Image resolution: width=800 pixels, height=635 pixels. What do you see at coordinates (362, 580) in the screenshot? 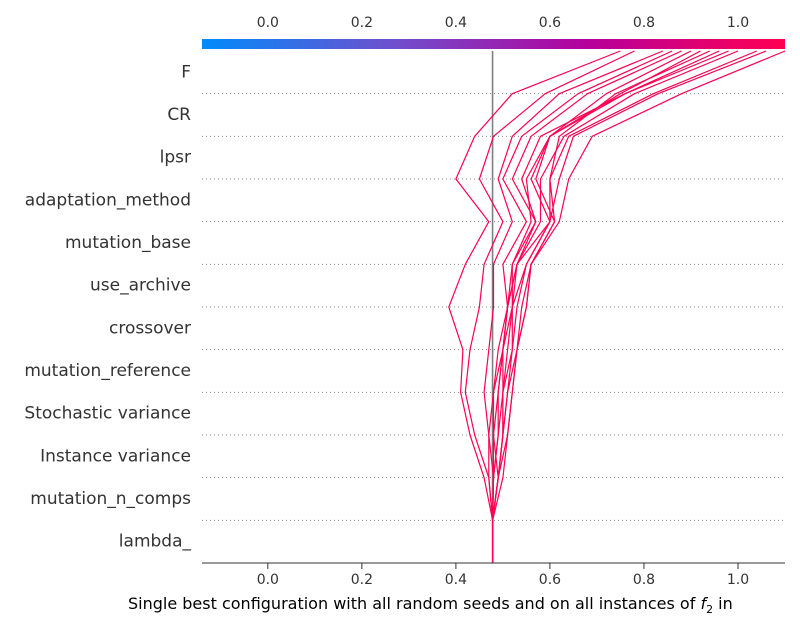
I see `bottom-tick-label: 0.2` at bounding box center [362, 580].